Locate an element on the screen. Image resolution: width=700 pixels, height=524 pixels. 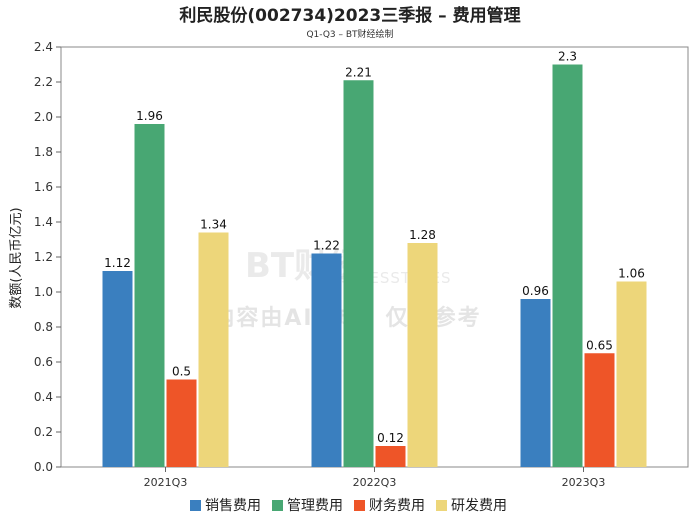
legend: 销售费用 管理费用 财务费用 研发费用 is located at coordinates (348, 506).